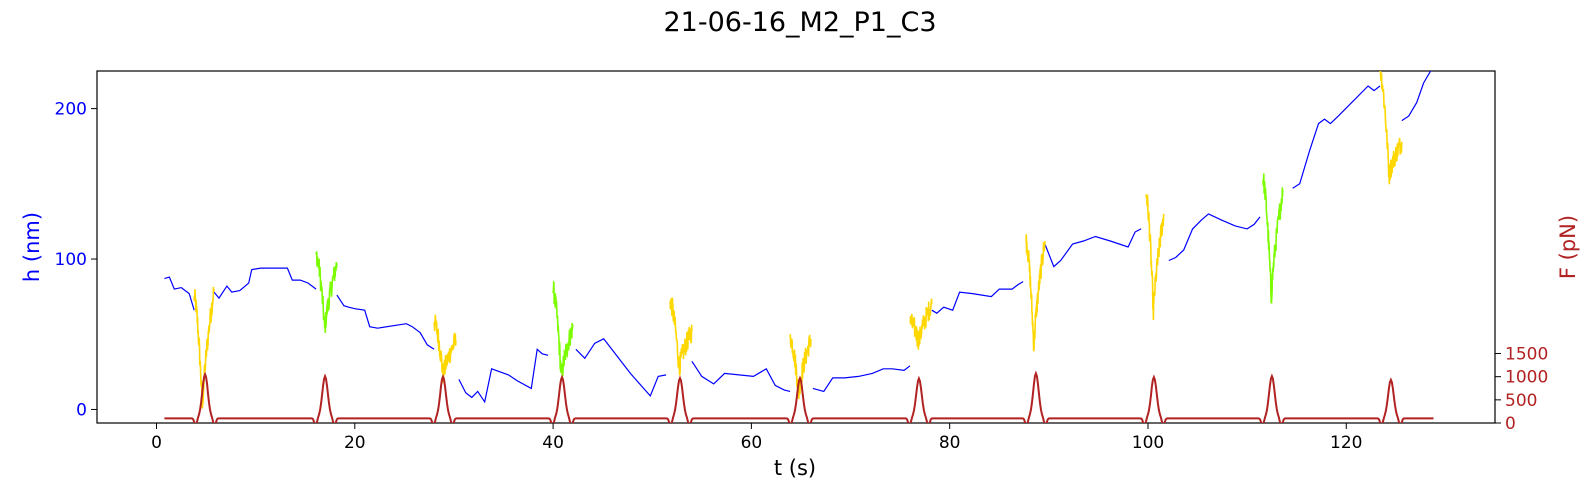 The height and width of the screenshot is (500, 1595). Describe the element at coordinates (1148, 443) in the screenshot. I see `x-tick-label: 100` at that location.